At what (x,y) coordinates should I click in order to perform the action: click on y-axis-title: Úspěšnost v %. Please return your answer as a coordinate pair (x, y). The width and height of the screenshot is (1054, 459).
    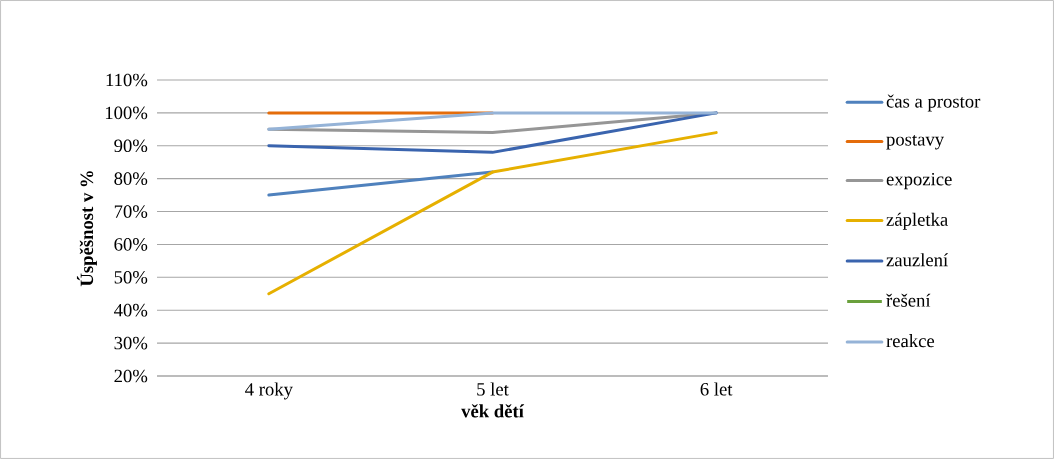
    Looking at the image, I should click on (86, 229).